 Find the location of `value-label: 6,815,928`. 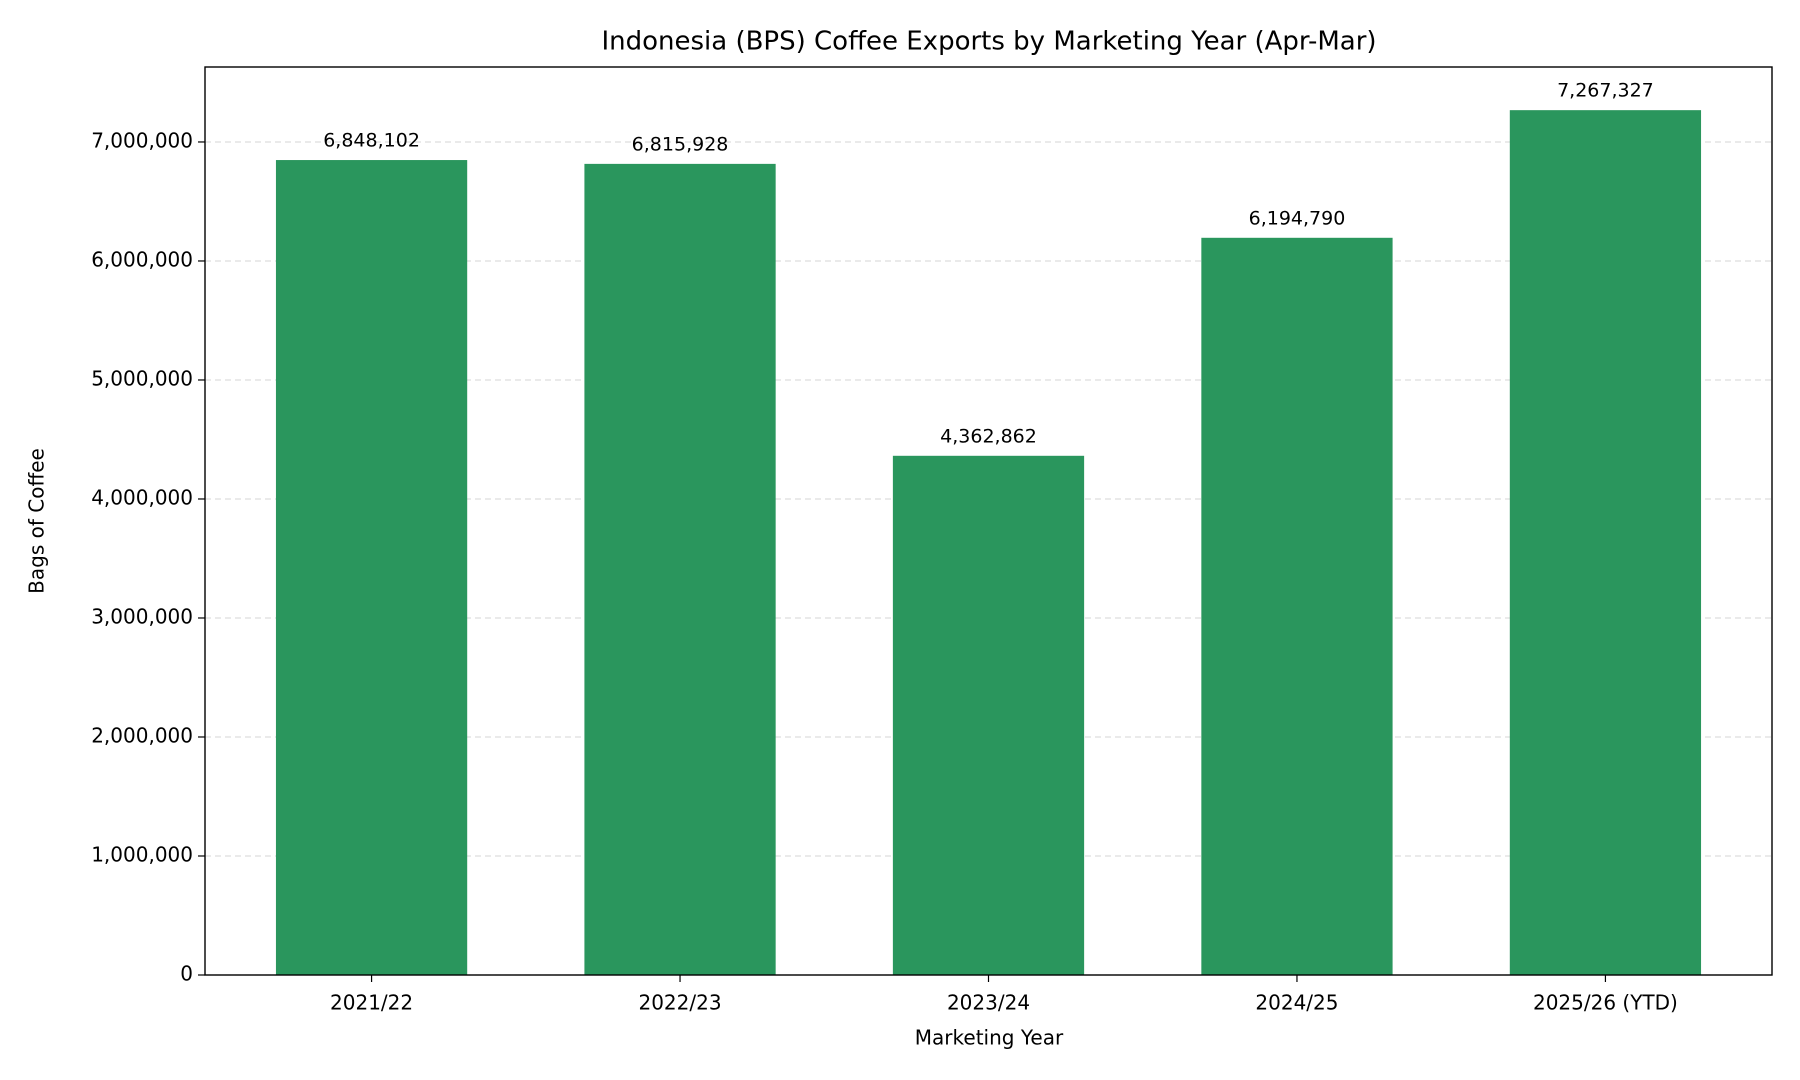

value-label: 6,815,928 is located at coordinates (680, 144).